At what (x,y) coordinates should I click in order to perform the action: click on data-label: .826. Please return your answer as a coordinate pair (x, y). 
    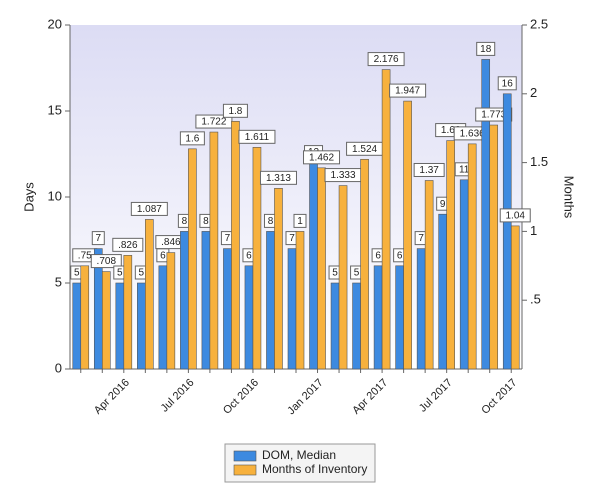
    Looking at the image, I should click on (128, 245).